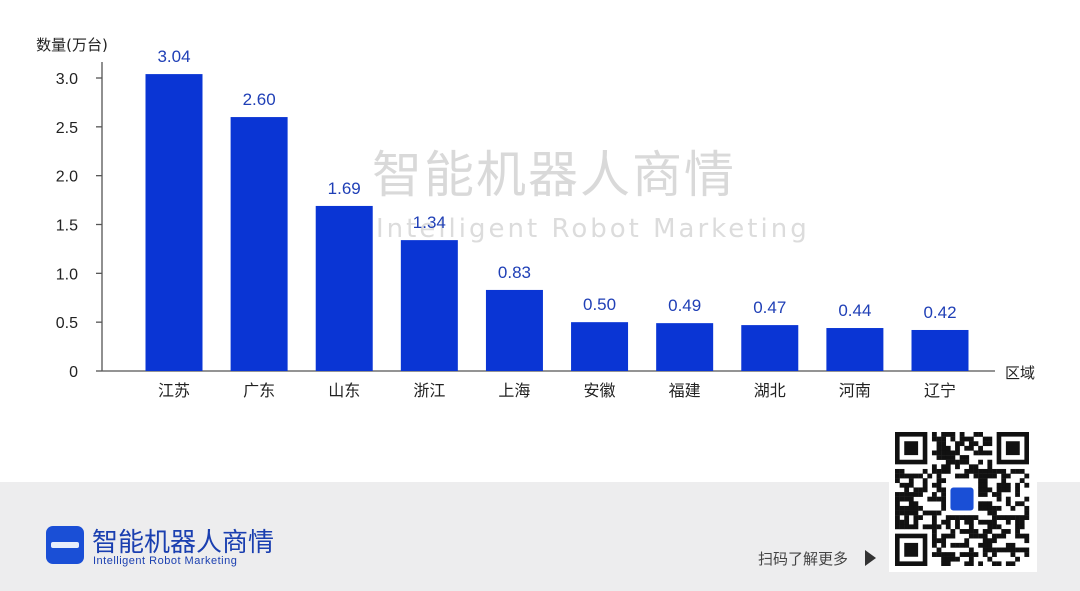 This screenshot has width=1080, height=591. Describe the element at coordinates (514, 390) in the screenshot. I see `x-tick-label: 上海` at that location.